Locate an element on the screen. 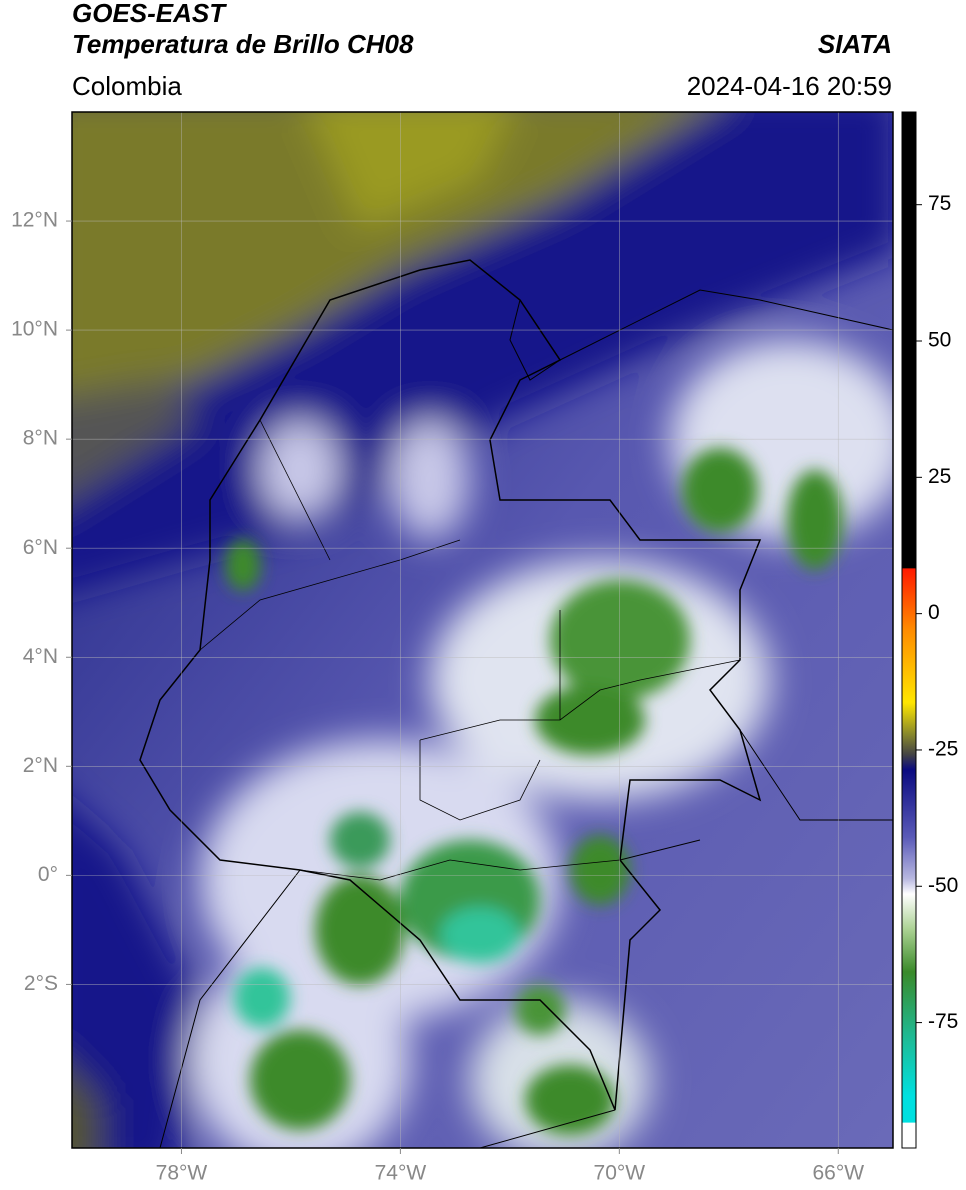 The image size is (966, 1190). lat-tick-label: 0° is located at coordinates (48, 874).